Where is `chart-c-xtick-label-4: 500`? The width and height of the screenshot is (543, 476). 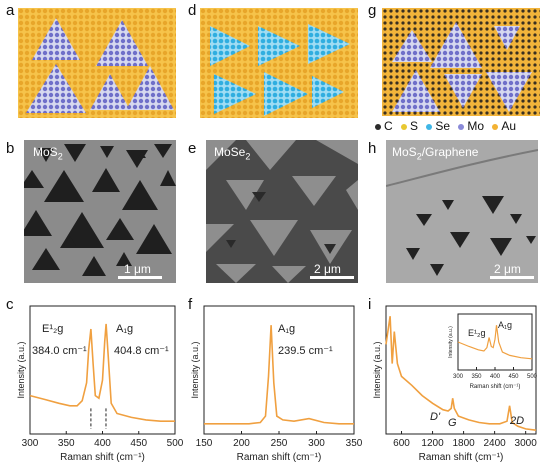
chart-c-xtick-label-4: 500 is located at coordinates (175, 443).